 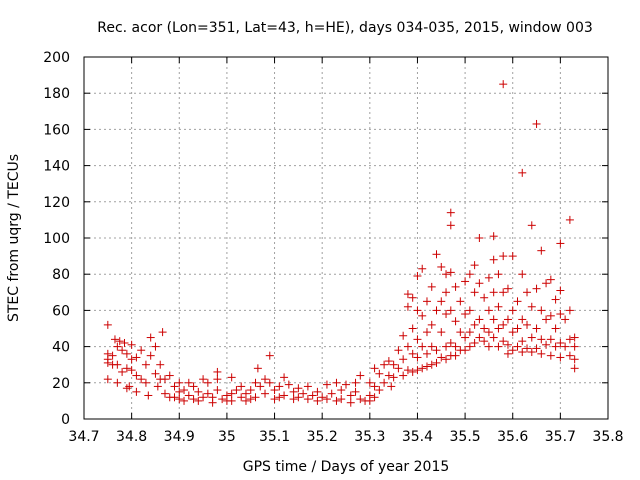 What do you see at coordinates (274, 437) in the screenshot?
I see `x-tick-label: 35.1` at bounding box center [274, 437].